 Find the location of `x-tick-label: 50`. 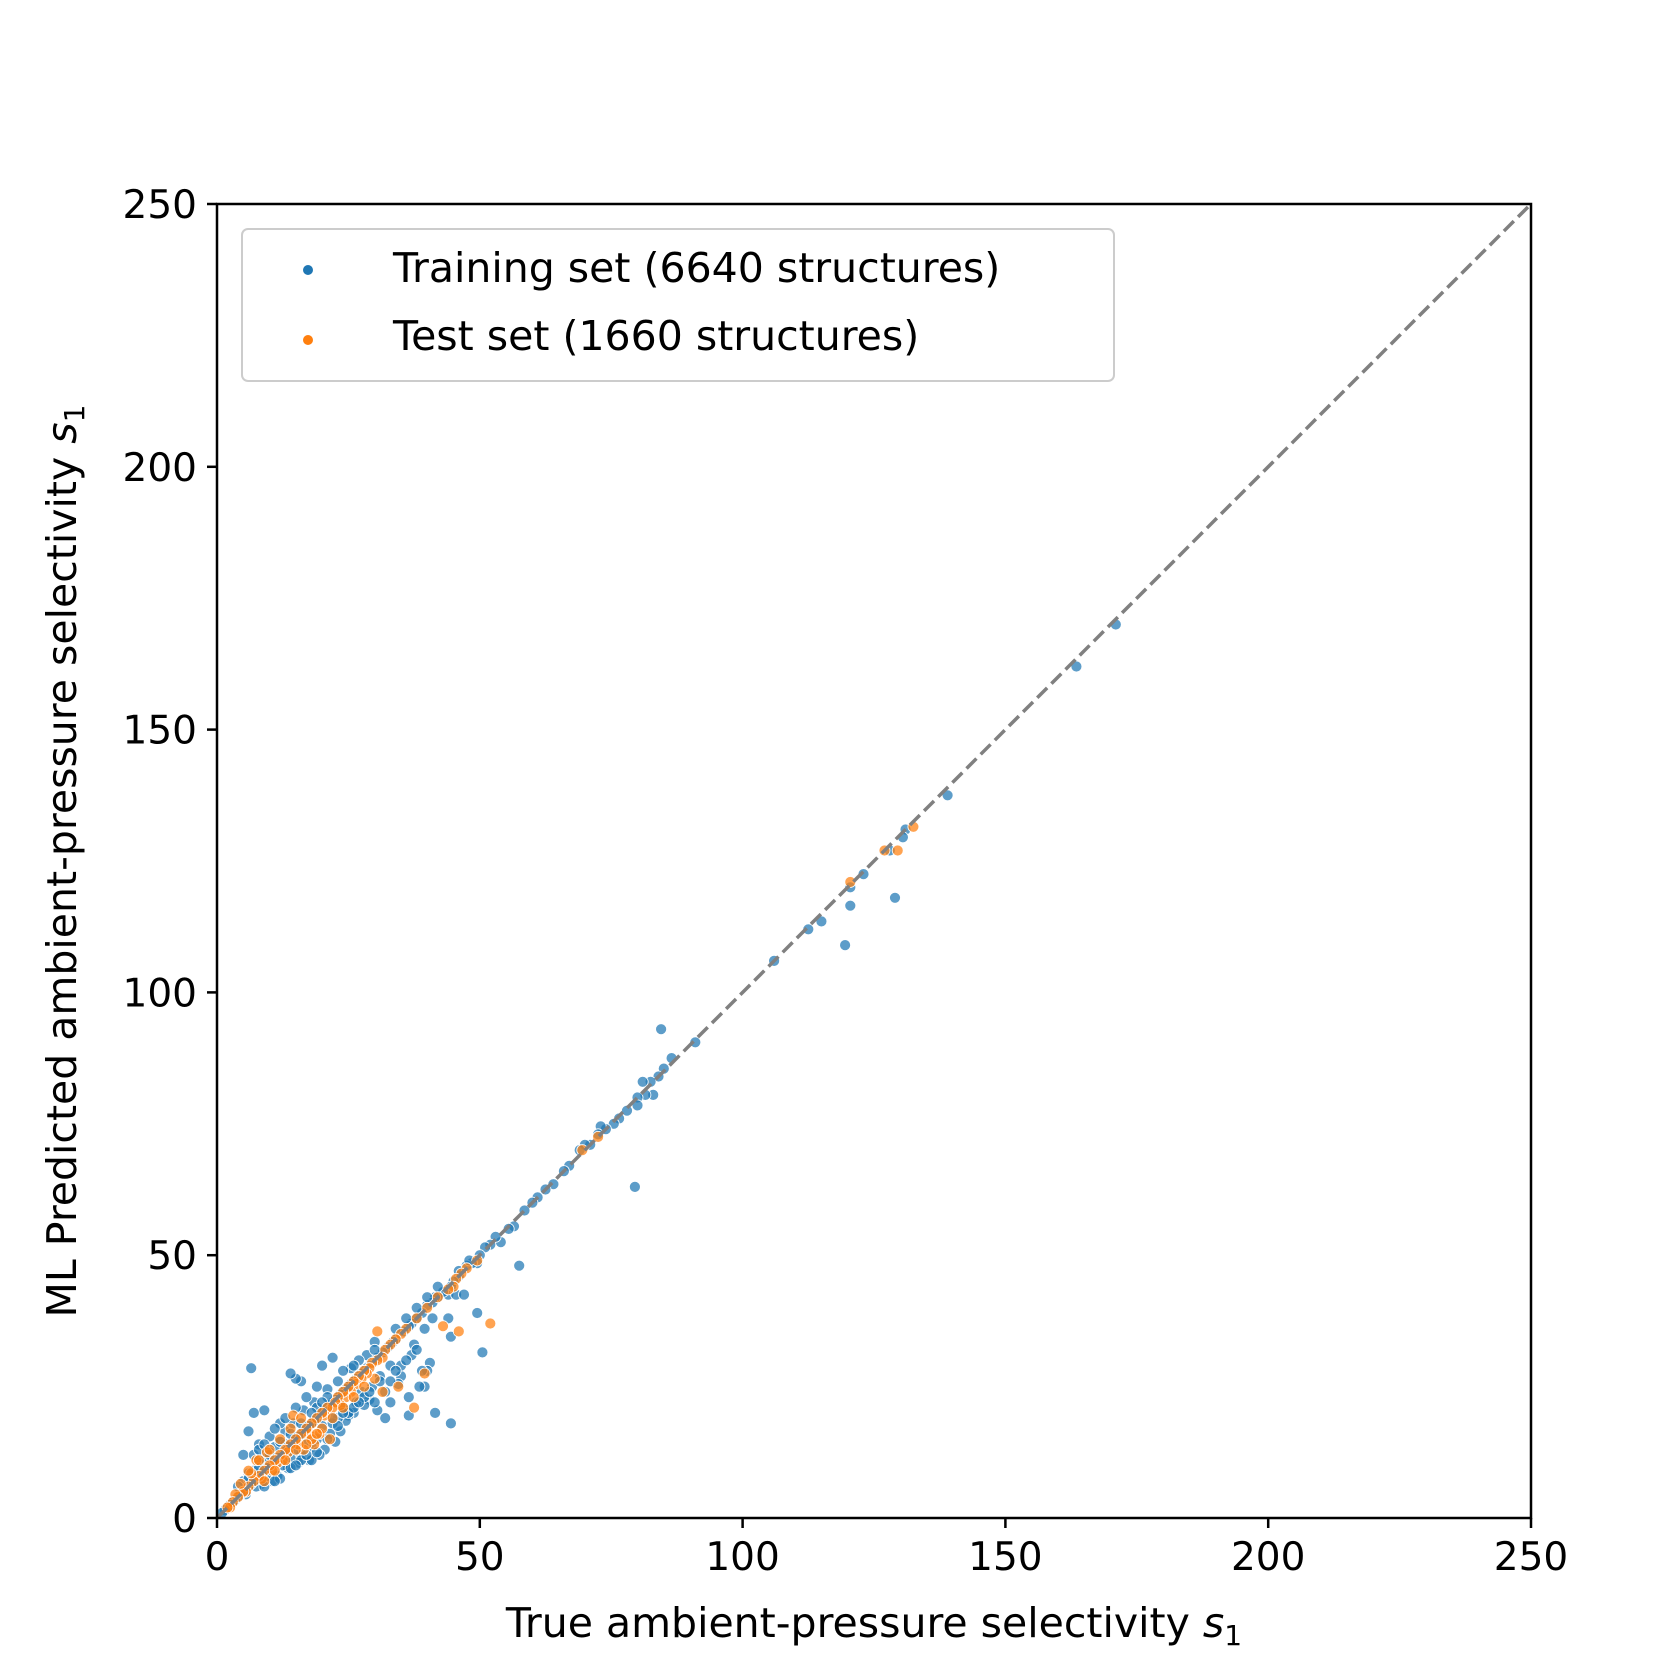

x-tick-label: 50 is located at coordinates (480, 1557).